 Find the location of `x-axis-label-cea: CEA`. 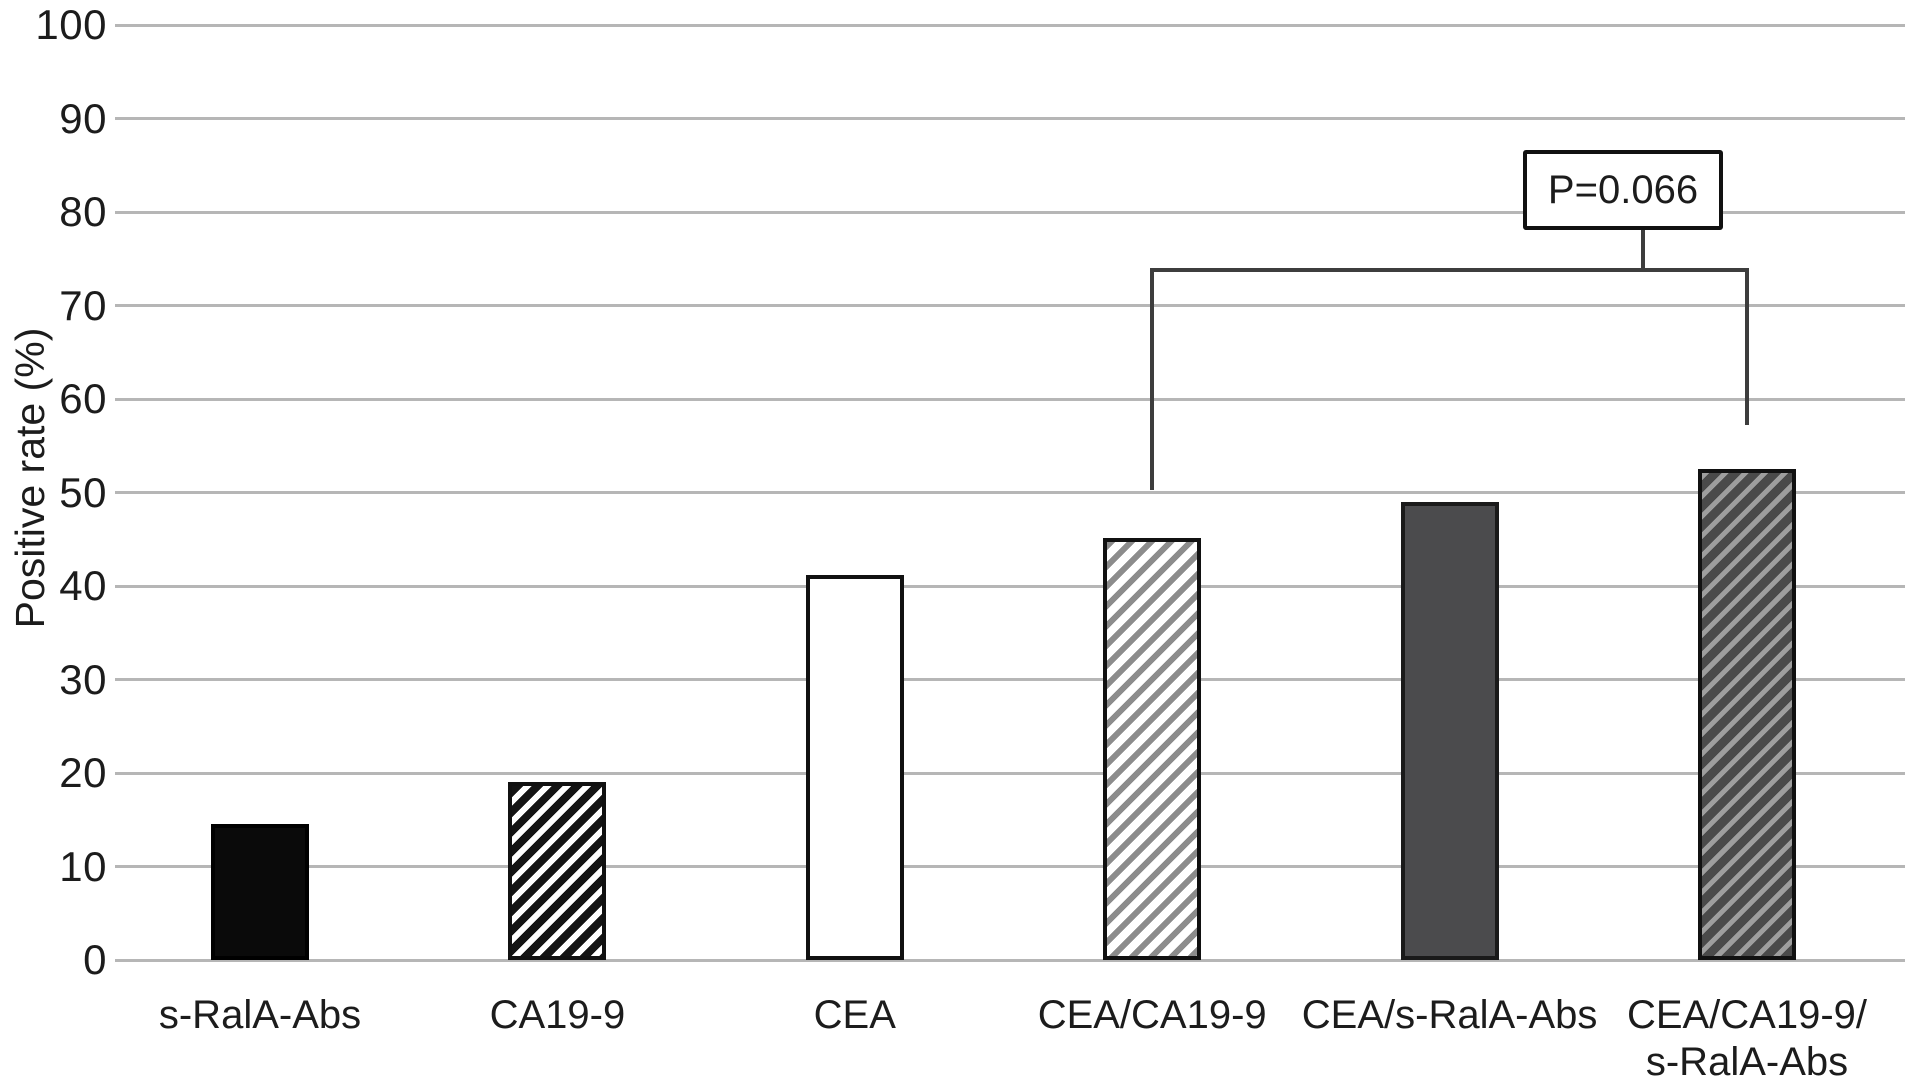

x-axis-label-cea: CEA is located at coordinates (855, 1015).